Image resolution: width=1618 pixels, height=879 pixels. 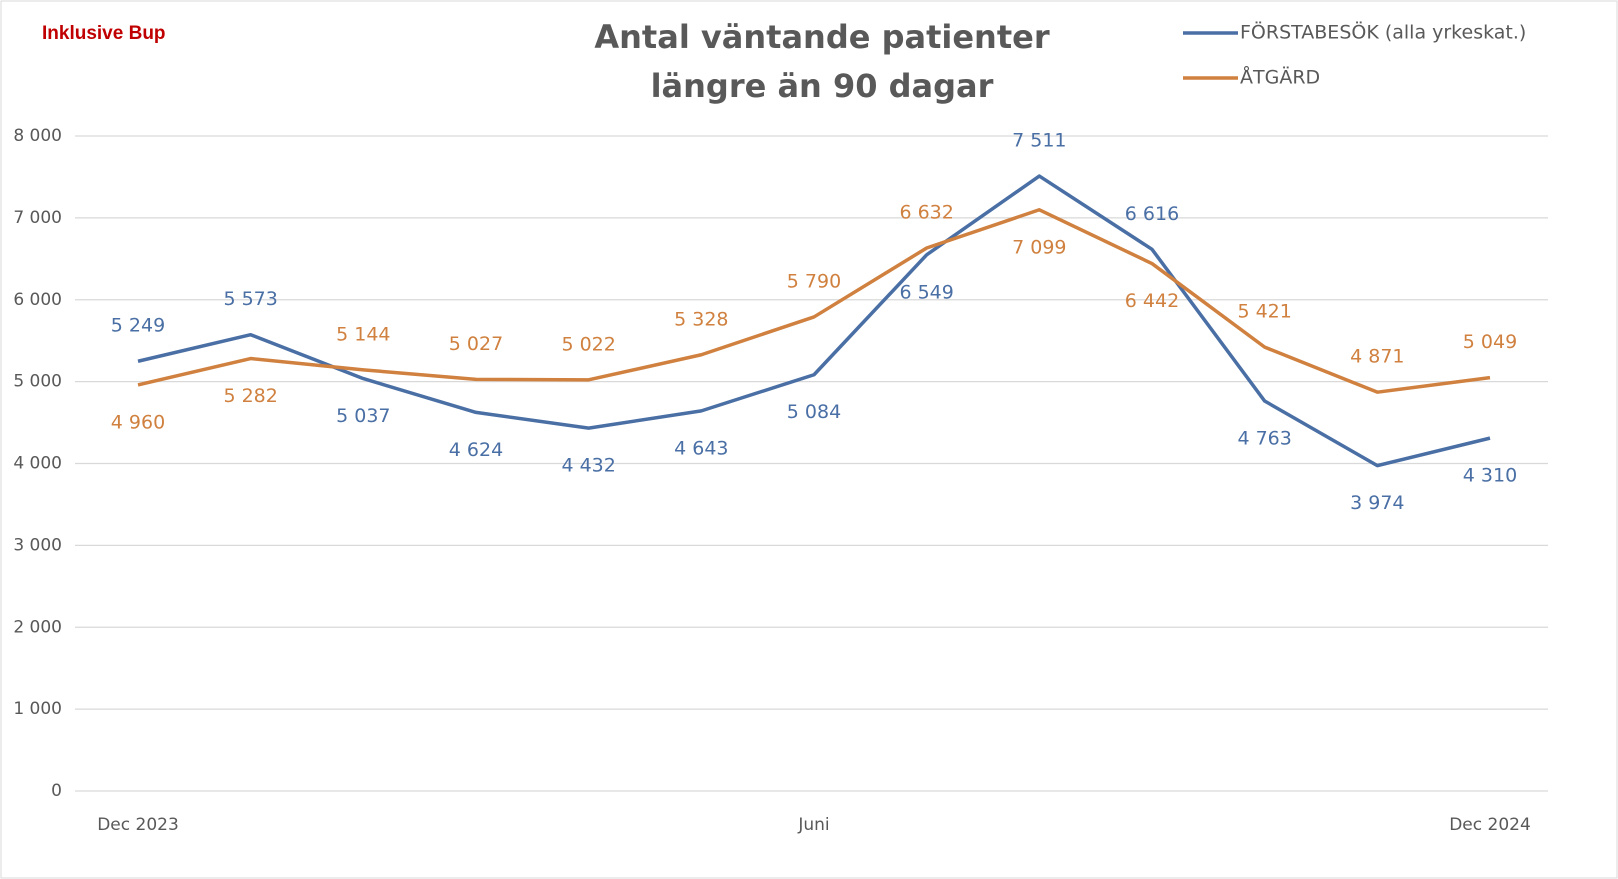 I want to click on data-label: 5 037, so click(x=363, y=416).